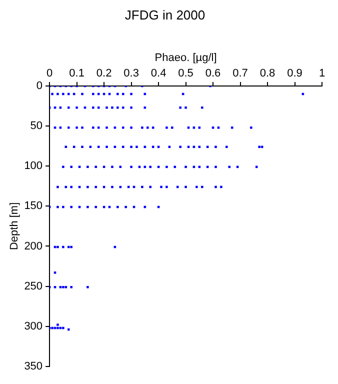 The image size is (338, 384). What do you see at coordinates (49, 73) in the screenshot?
I see `x-tick-label: 0` at bounding box center [49, 73].